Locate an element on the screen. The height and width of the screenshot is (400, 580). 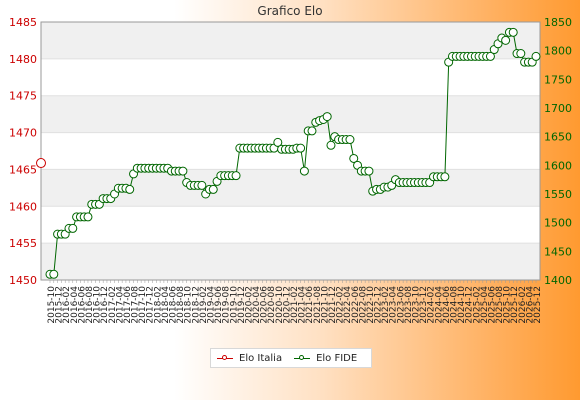
legend-swatch-elo-fide is located at coordinates (302, 358).